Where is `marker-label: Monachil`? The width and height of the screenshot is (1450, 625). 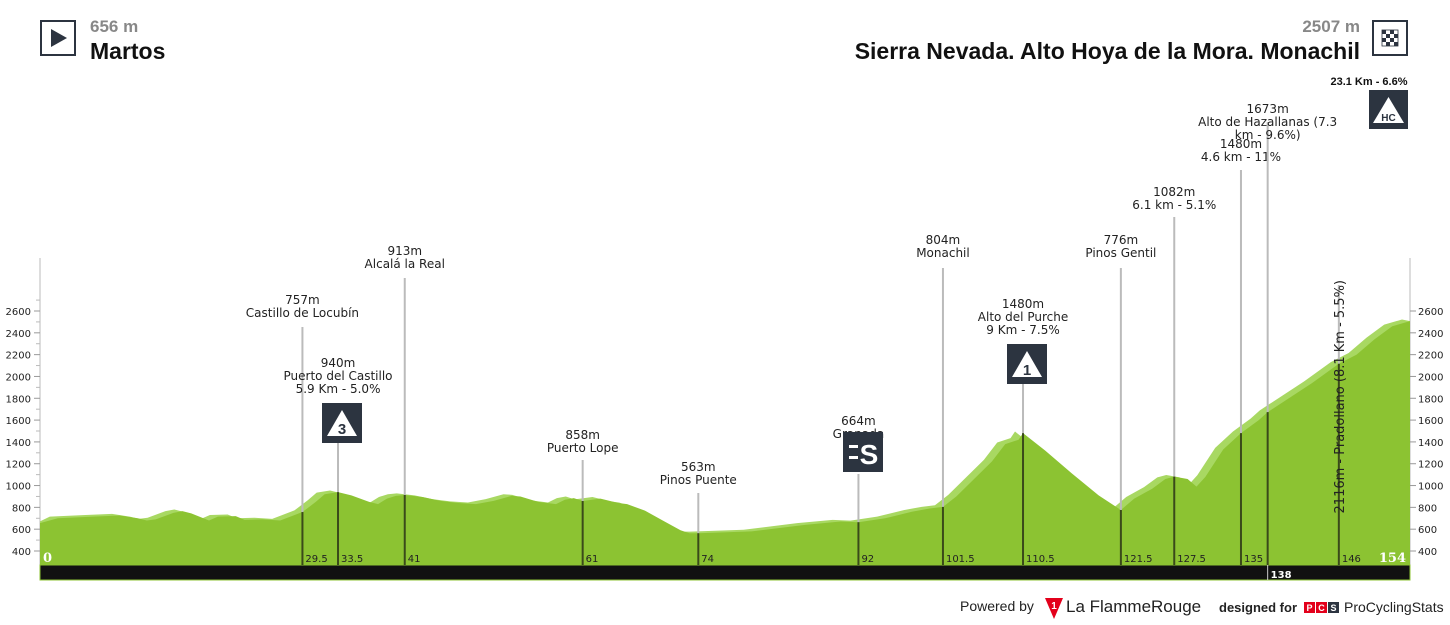 marker-label: Monachil is located at coordinates (943, 253).